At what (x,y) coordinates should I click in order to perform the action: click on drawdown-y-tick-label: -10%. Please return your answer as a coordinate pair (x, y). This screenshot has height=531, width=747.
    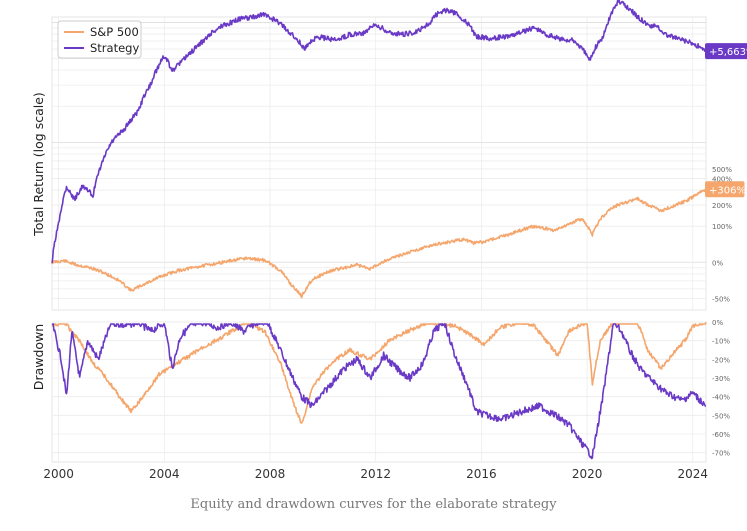
    Looking at the image, I should click on (721, 342).